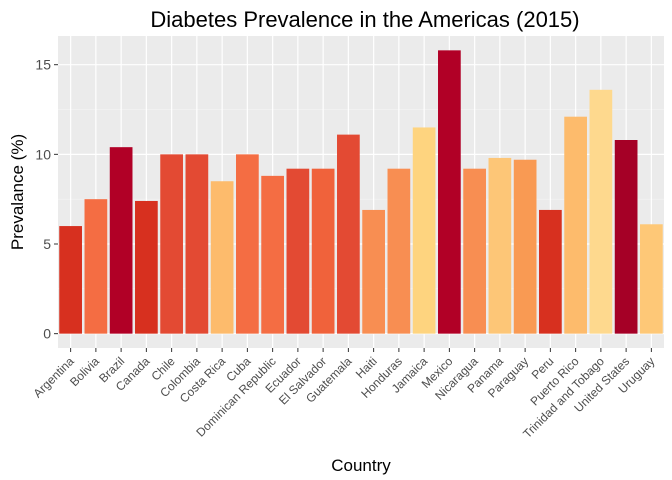 This screenshot has height=480, width=672. I want to click on bar-el-salvador, so click(323, 251).